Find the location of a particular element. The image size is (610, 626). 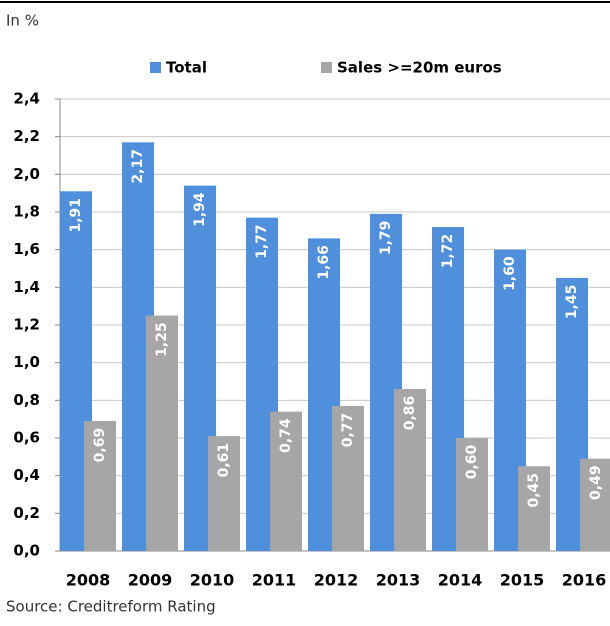

y-tick-label: 1,6 is located at coordinates (26, 249).